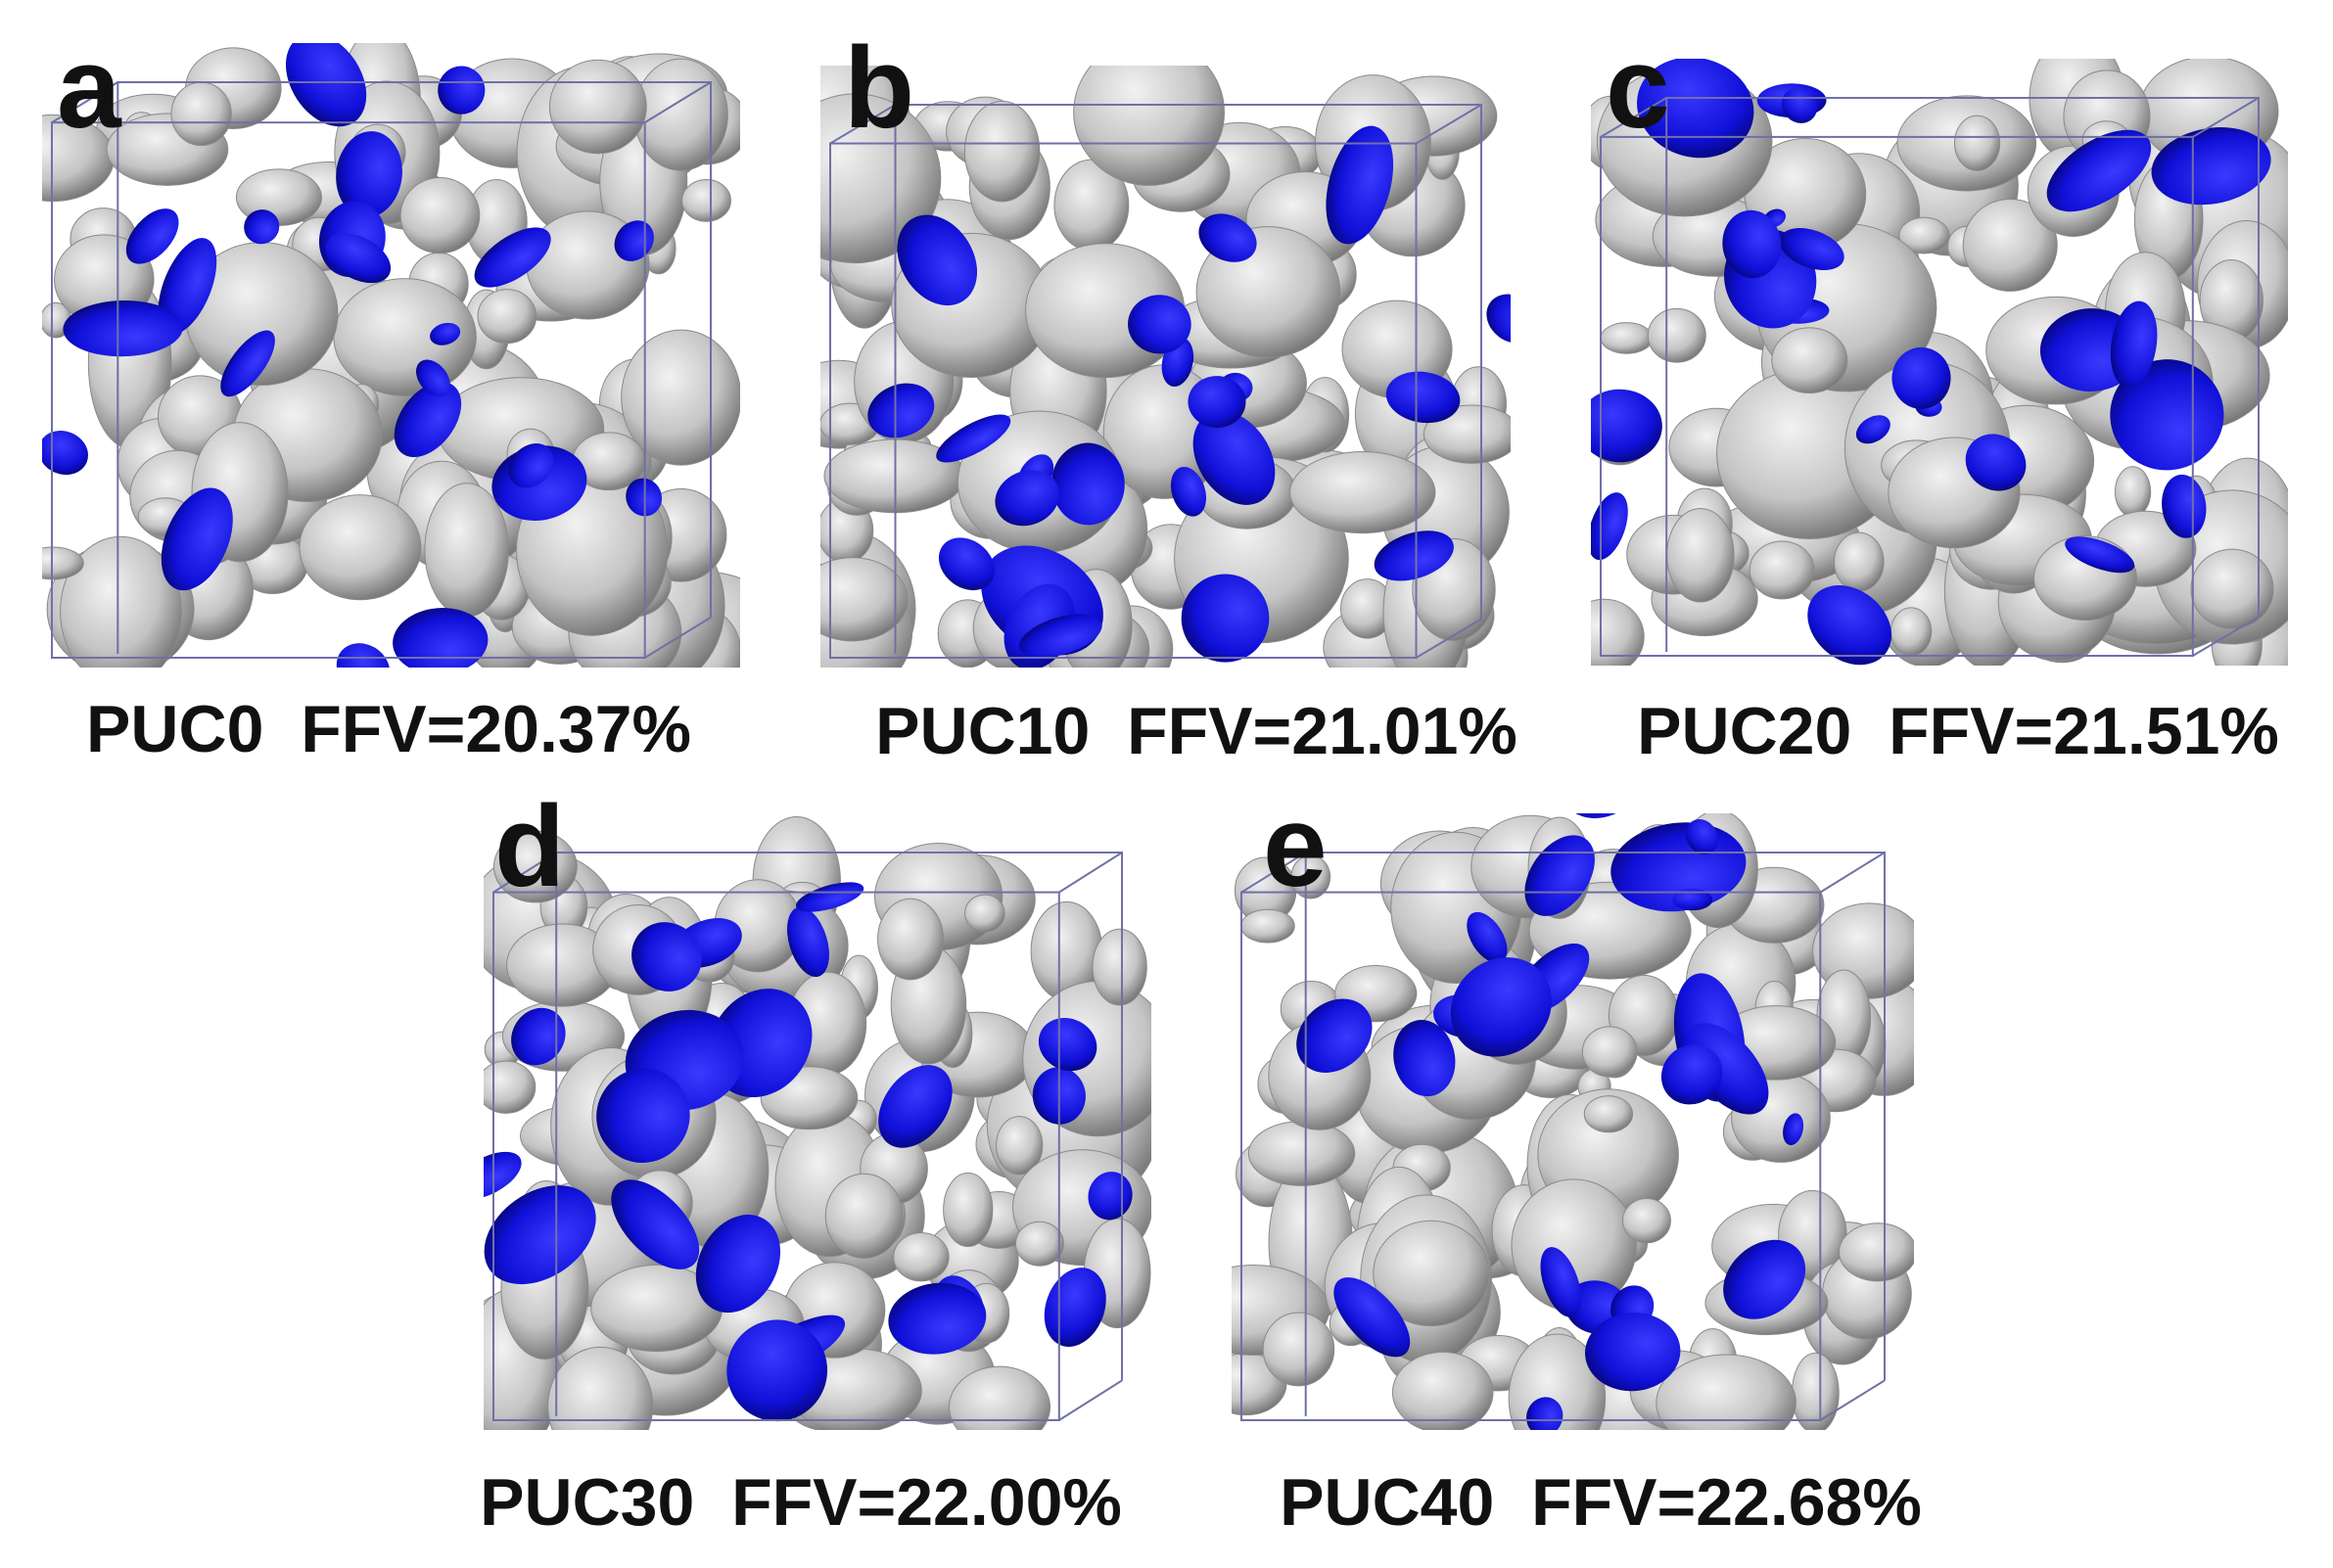 This screenshot has height=1568, width=2333. I want to click on panel-letter: b, so click(879, 88).